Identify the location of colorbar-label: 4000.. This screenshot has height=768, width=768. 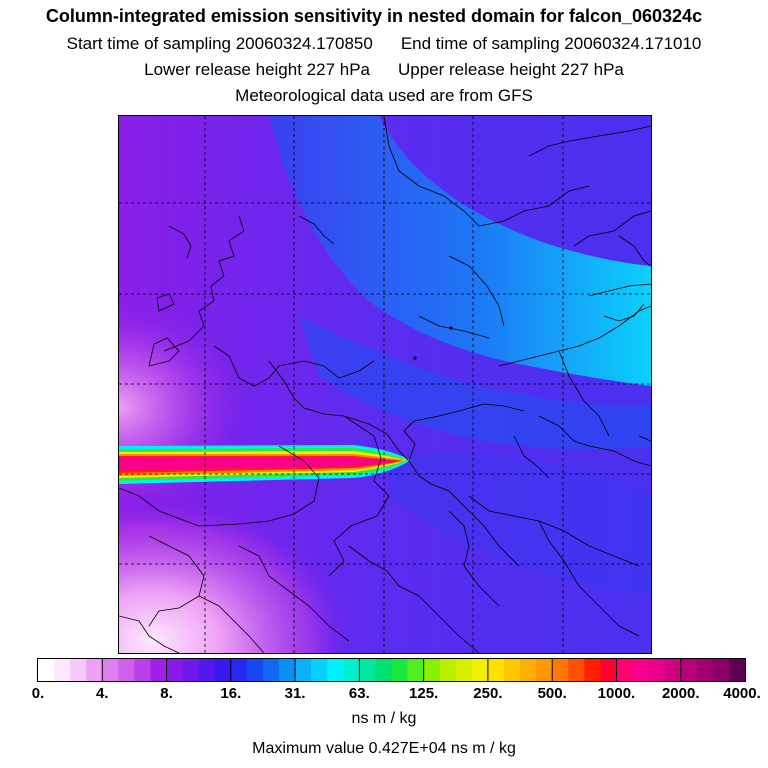
(742, 693).